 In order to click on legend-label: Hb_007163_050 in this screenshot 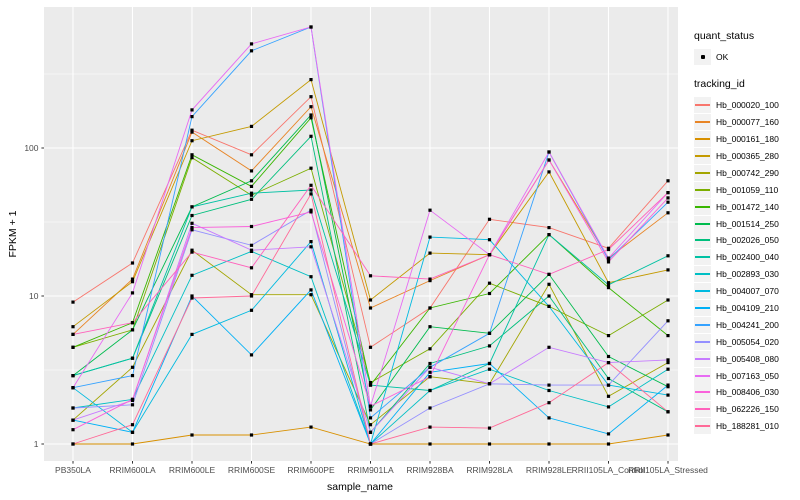, I will do `click(747, 375)`.